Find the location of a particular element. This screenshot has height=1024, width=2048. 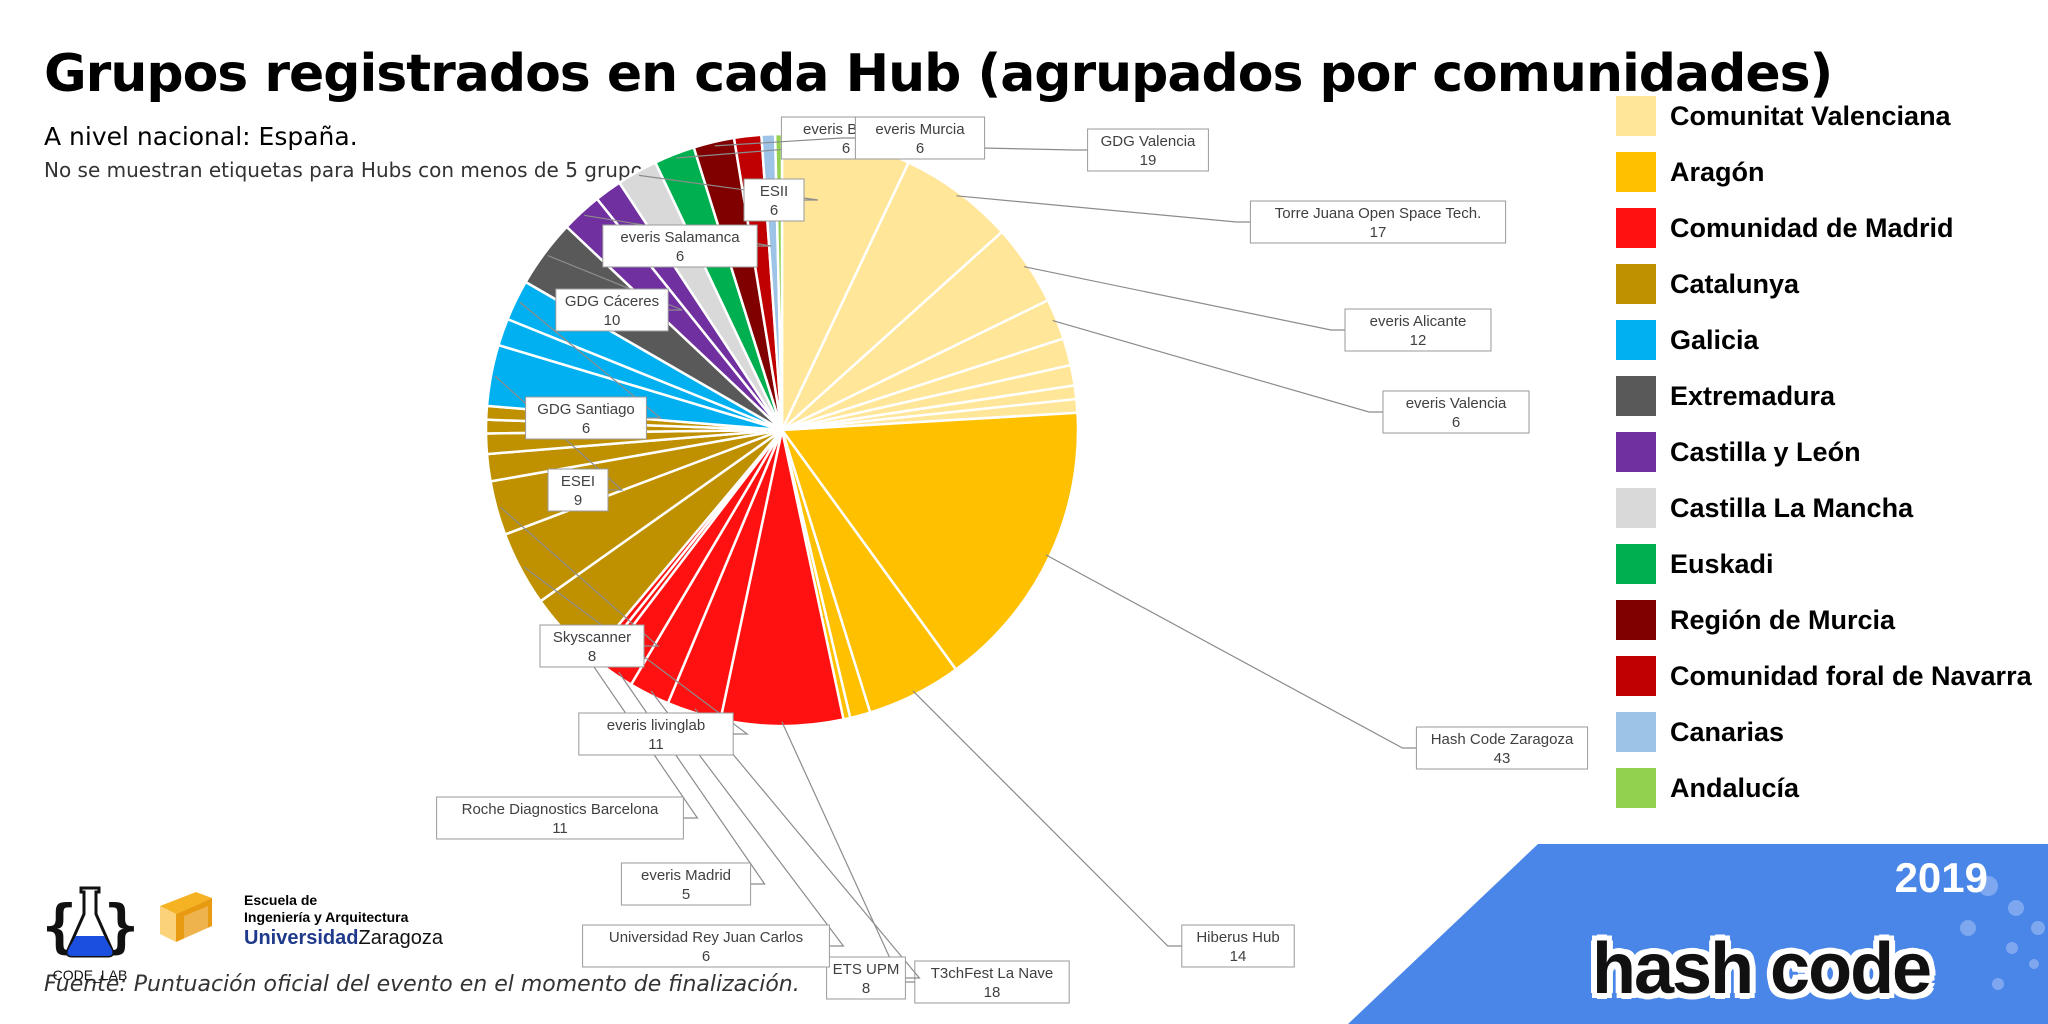

legend-item: Galicia is located at coordinates (1687, 340).